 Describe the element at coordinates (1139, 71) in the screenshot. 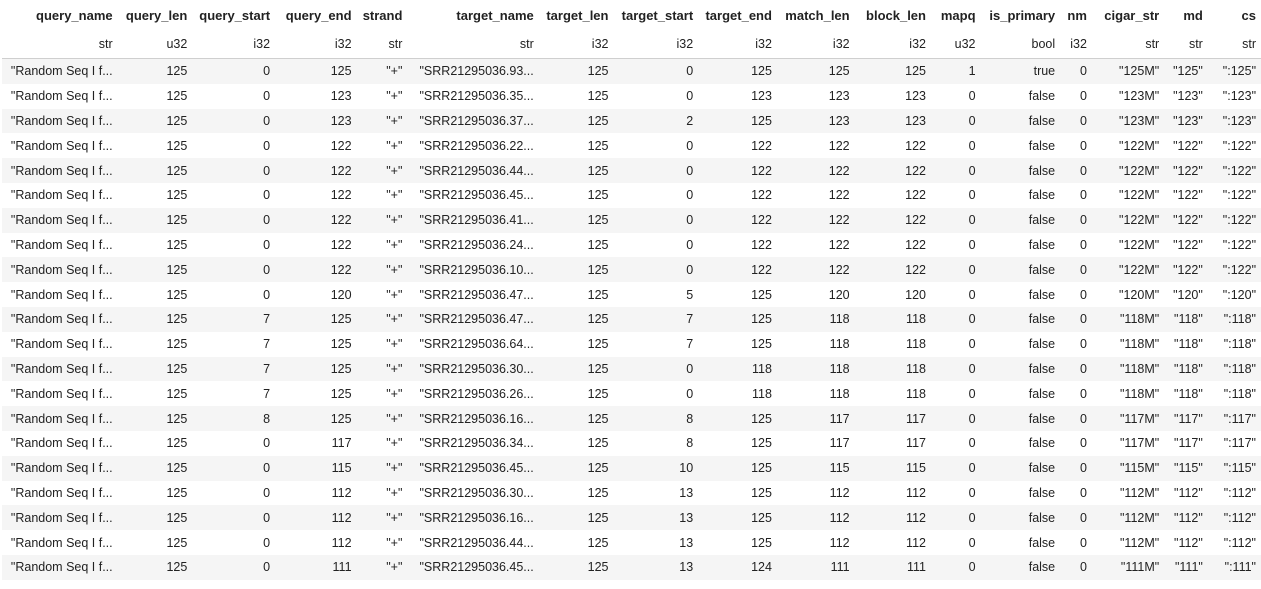

I see `table-cell: "125M"` at that location.